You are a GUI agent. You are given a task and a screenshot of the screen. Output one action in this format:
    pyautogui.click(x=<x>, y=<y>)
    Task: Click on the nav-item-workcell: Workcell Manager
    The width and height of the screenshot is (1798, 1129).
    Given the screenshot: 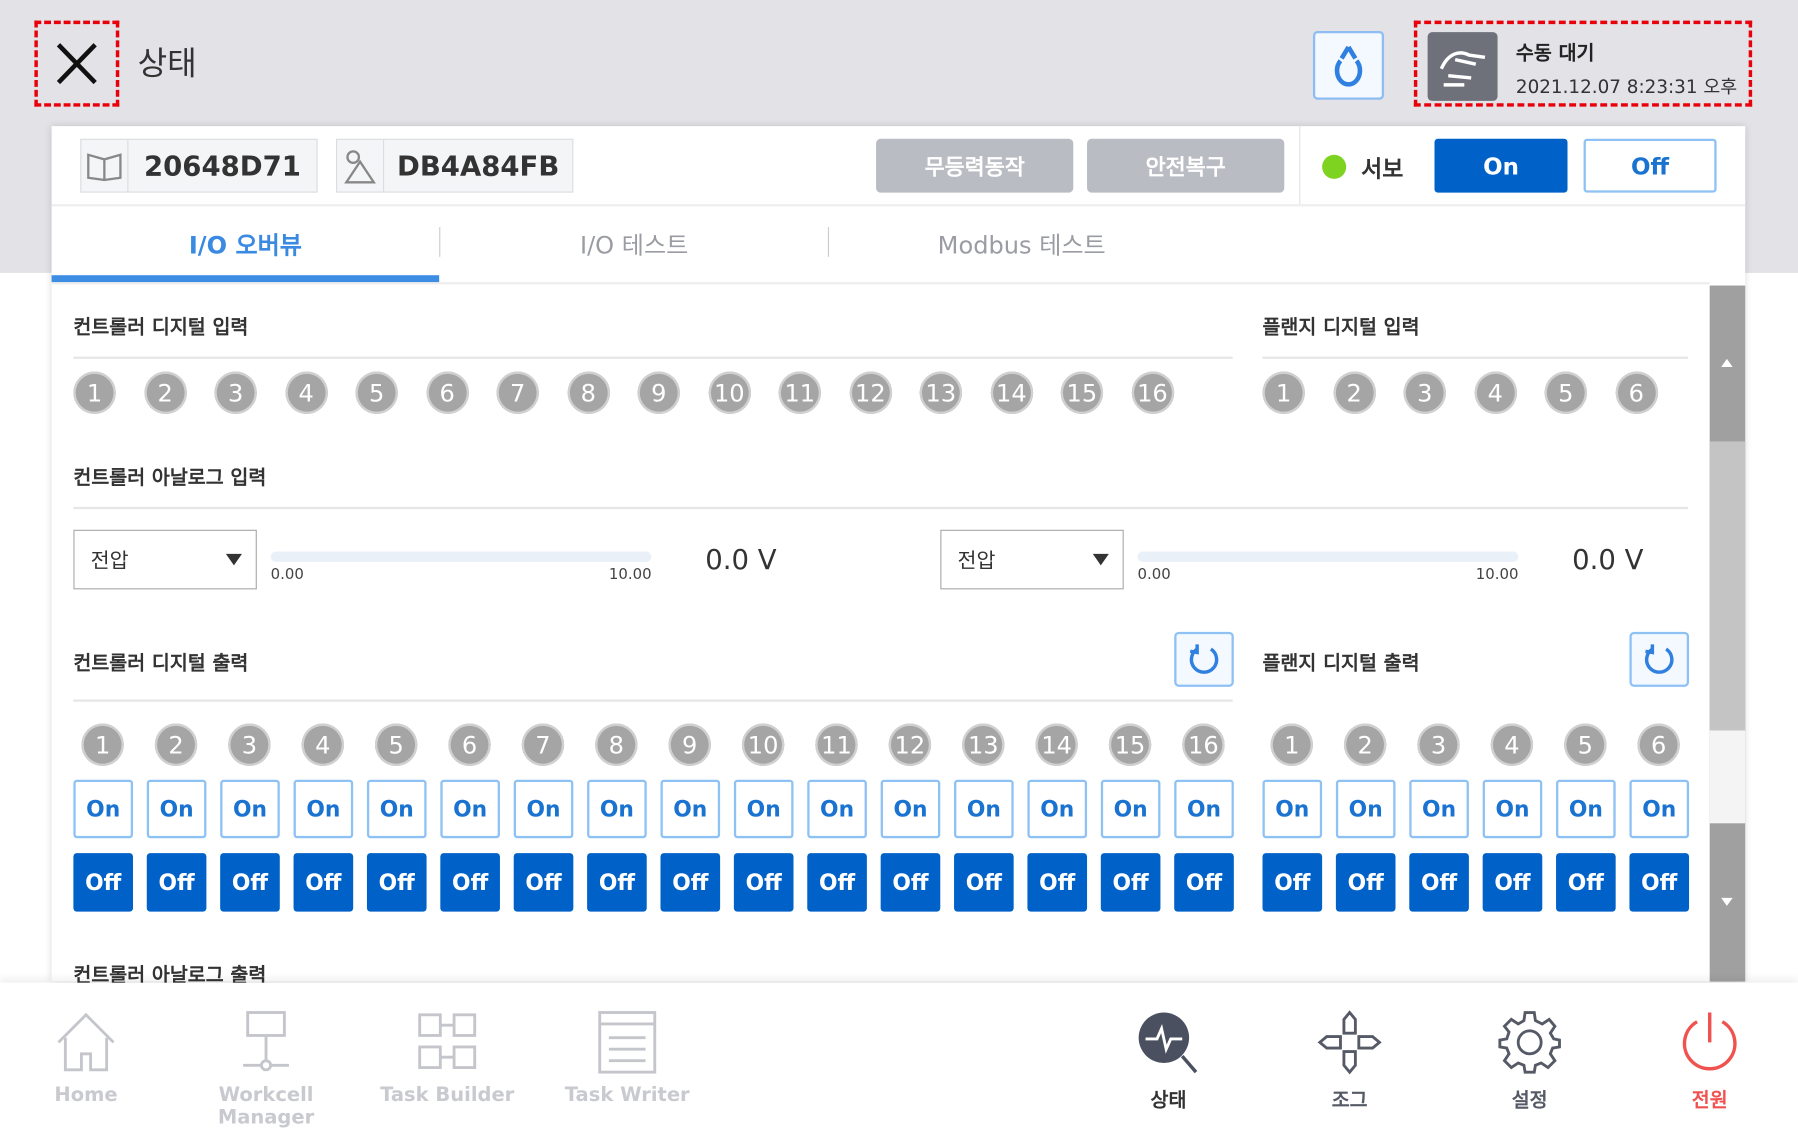 What is the action you would take?
    pyautogui.click(x=265, y=1056)
    